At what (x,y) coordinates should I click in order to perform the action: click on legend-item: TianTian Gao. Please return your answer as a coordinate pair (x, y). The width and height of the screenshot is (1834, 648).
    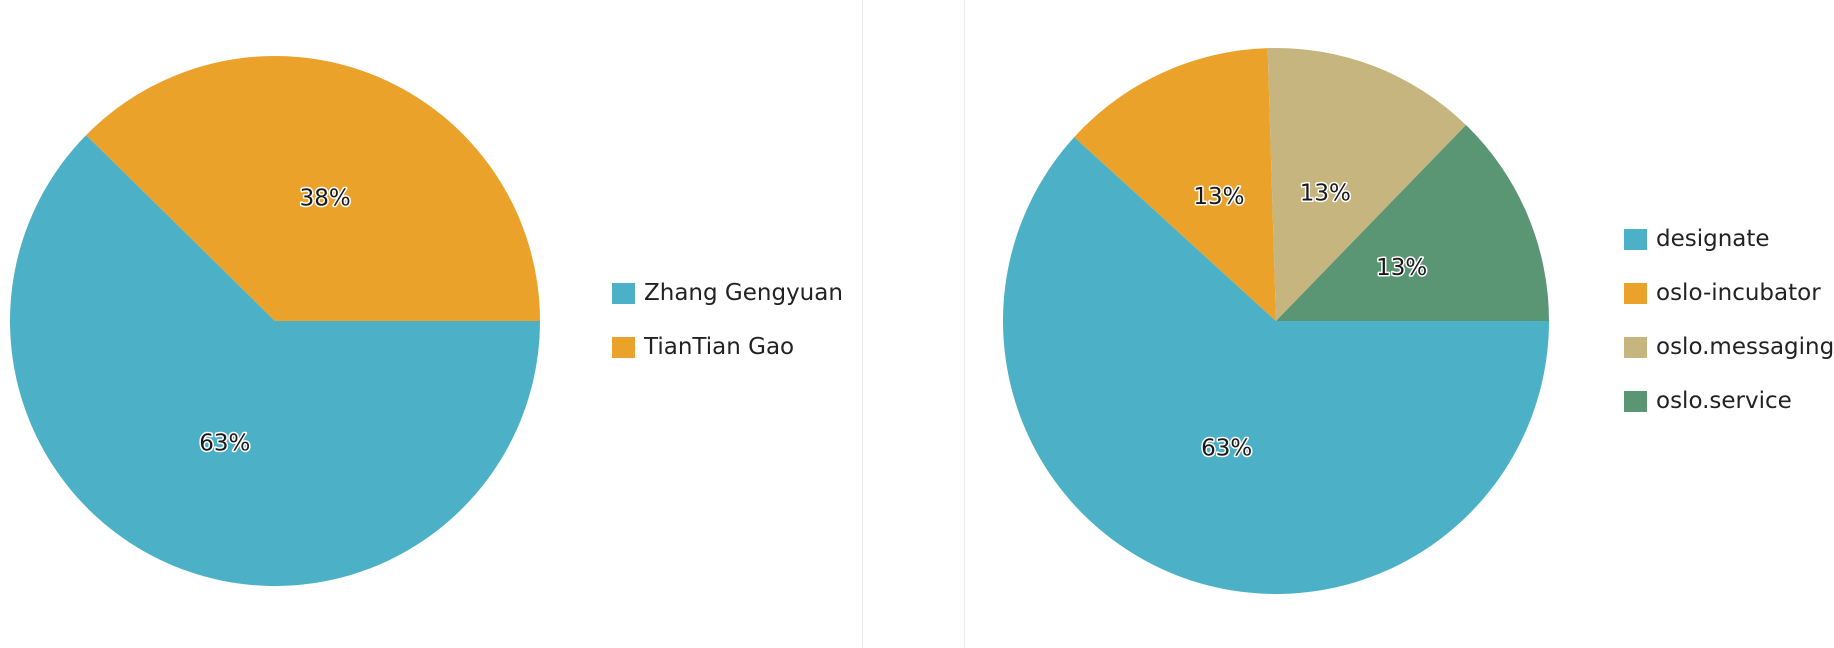
    Looking at the image, I should click on (727, 347).